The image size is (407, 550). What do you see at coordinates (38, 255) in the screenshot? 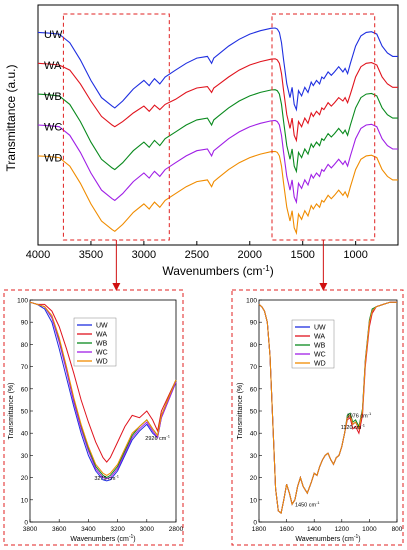
I see `main-x-tick-label: 4000` at bounding box center [38, 255].